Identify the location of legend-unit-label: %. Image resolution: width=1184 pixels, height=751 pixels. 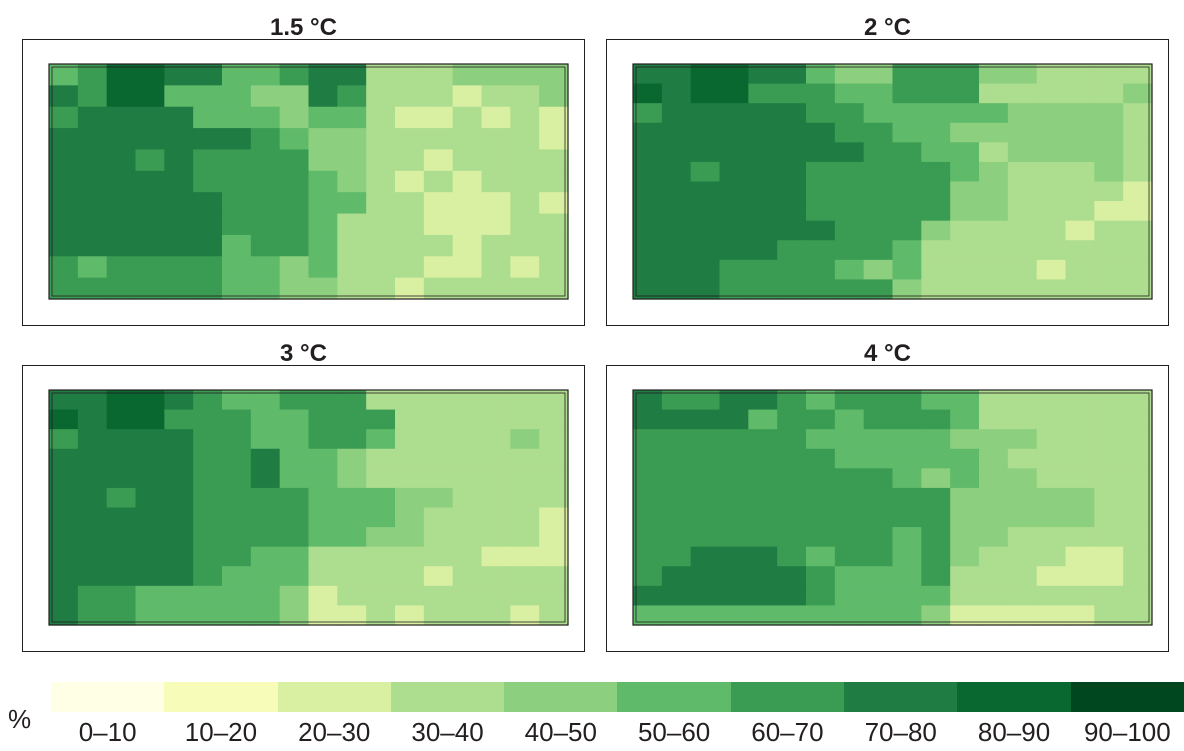
(20, 719).